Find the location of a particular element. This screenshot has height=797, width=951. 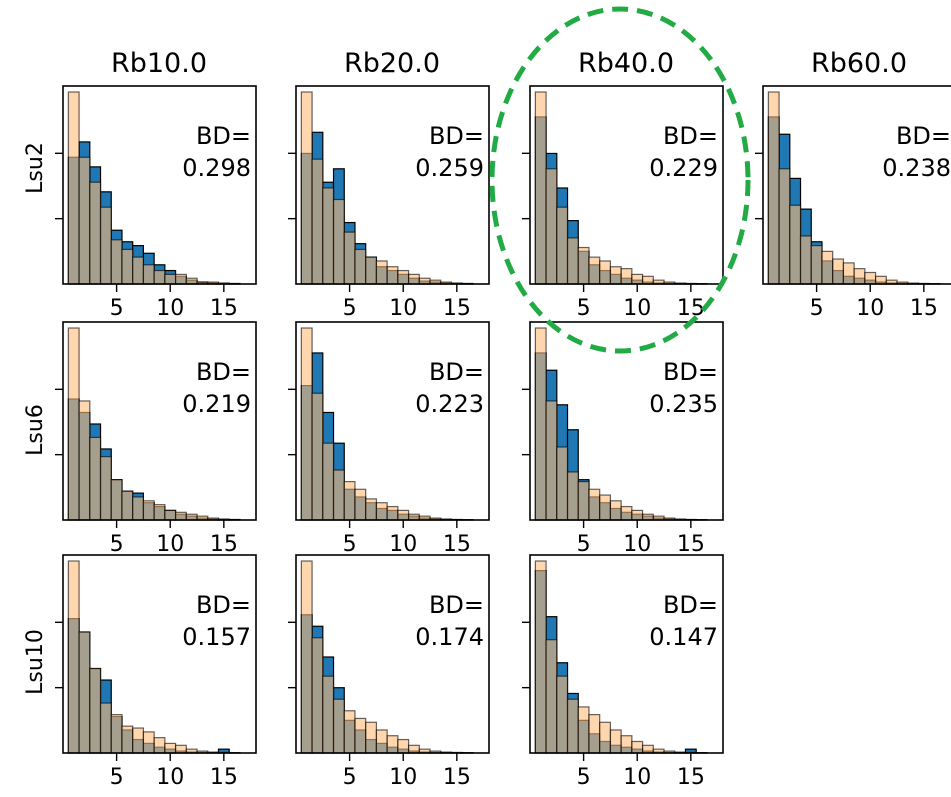

panel-lsu6-rb10-0: 5 10 15 BD= 0.219 is located at coordinates (156, 439).